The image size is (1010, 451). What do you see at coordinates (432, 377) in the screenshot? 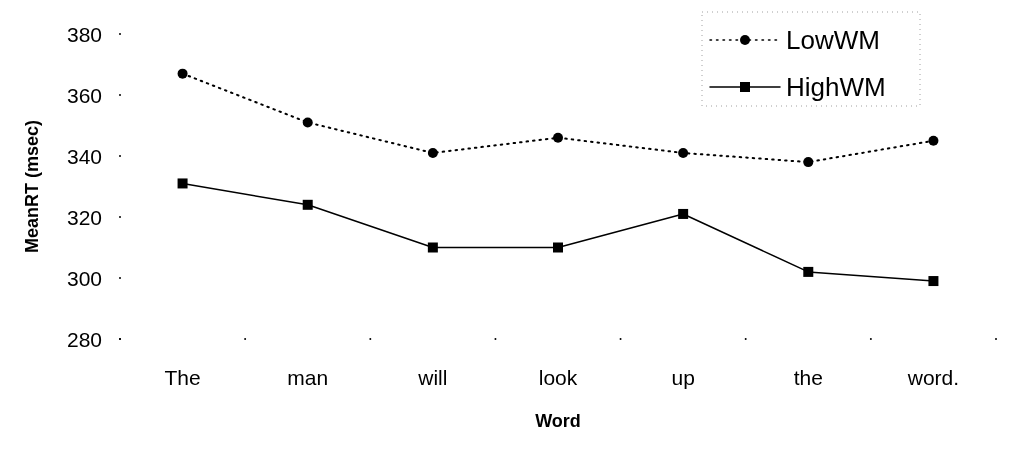
I see `x-tick-label: will` at bounding box center [432, 377].